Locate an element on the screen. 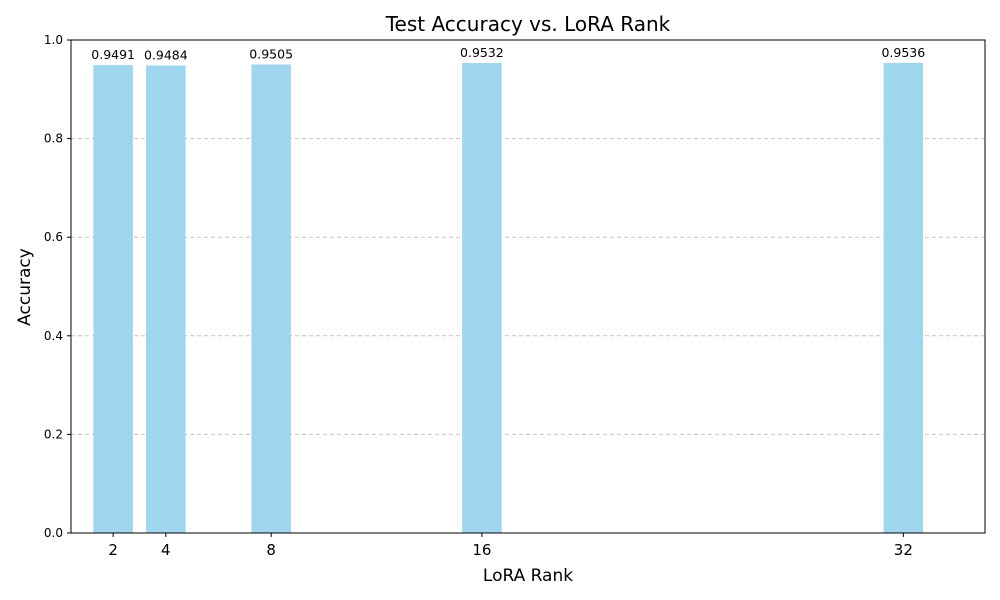 The height and width of the screenshot is (600, 1000). bar-value-label: 0.9491 is located at coordinates (113, 54).